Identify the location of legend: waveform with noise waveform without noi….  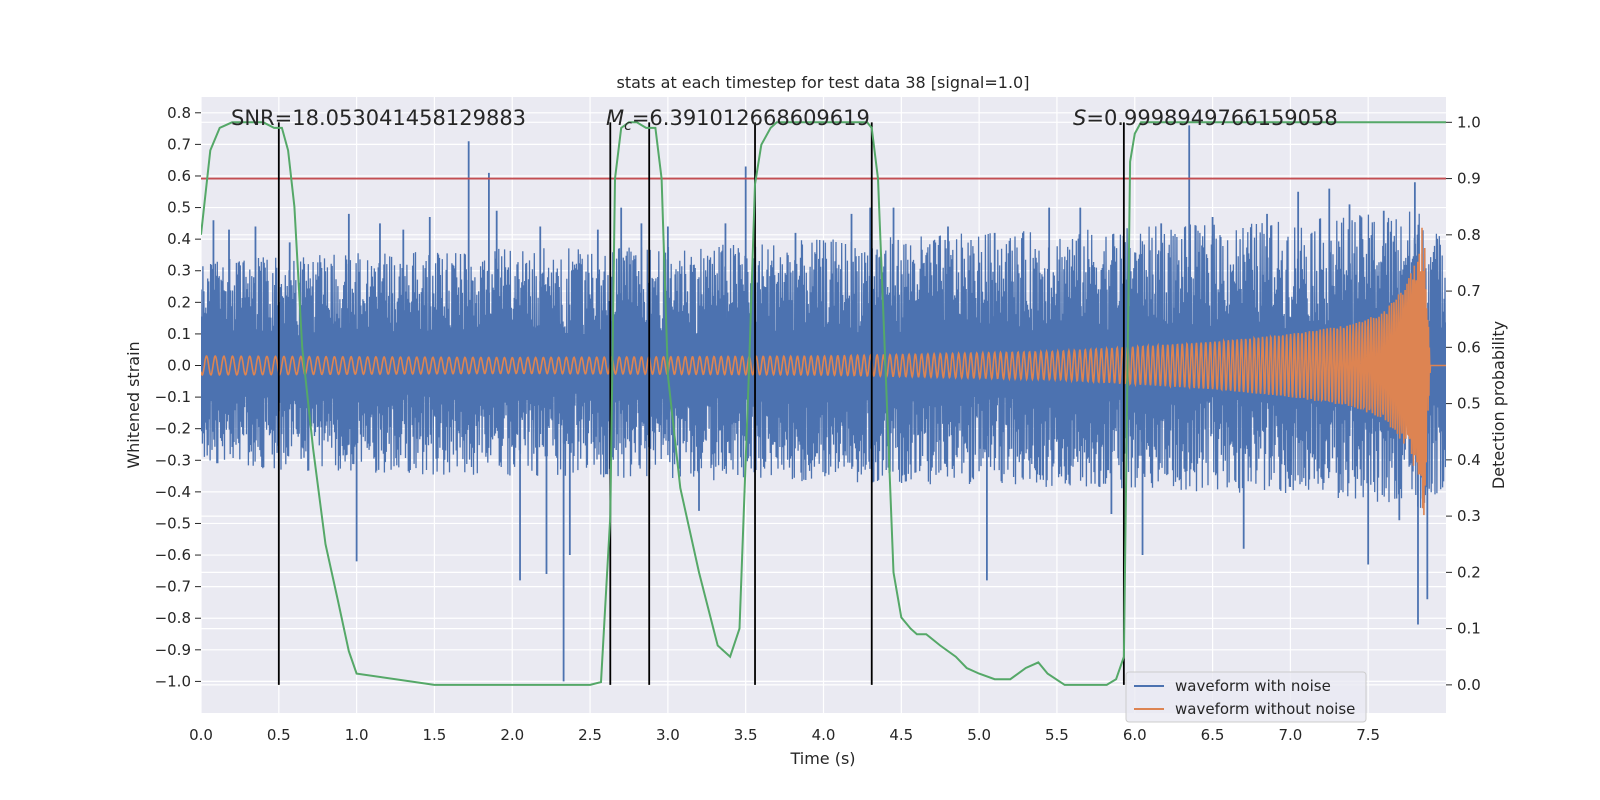
(1246, 697).